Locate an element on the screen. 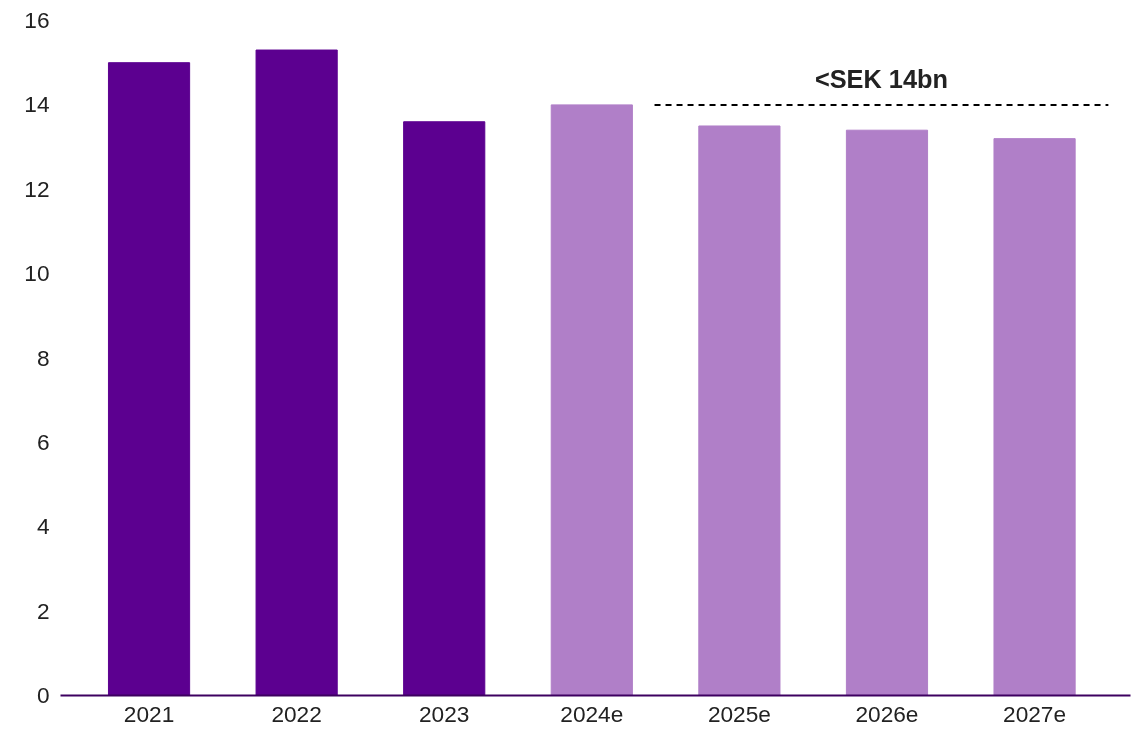 The height and width of the screenshot is (735, 1135). y-tick-label: 12 is located at coordinates (37, 188).